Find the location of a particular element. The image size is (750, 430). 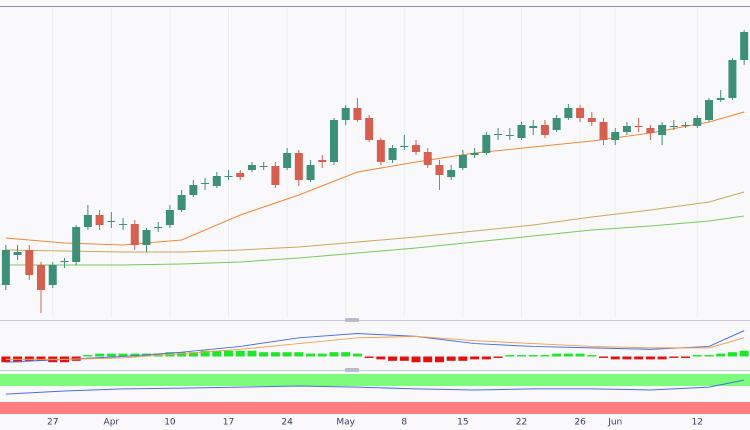

x-tick-label: 15 is located at coordinates (462, 423).